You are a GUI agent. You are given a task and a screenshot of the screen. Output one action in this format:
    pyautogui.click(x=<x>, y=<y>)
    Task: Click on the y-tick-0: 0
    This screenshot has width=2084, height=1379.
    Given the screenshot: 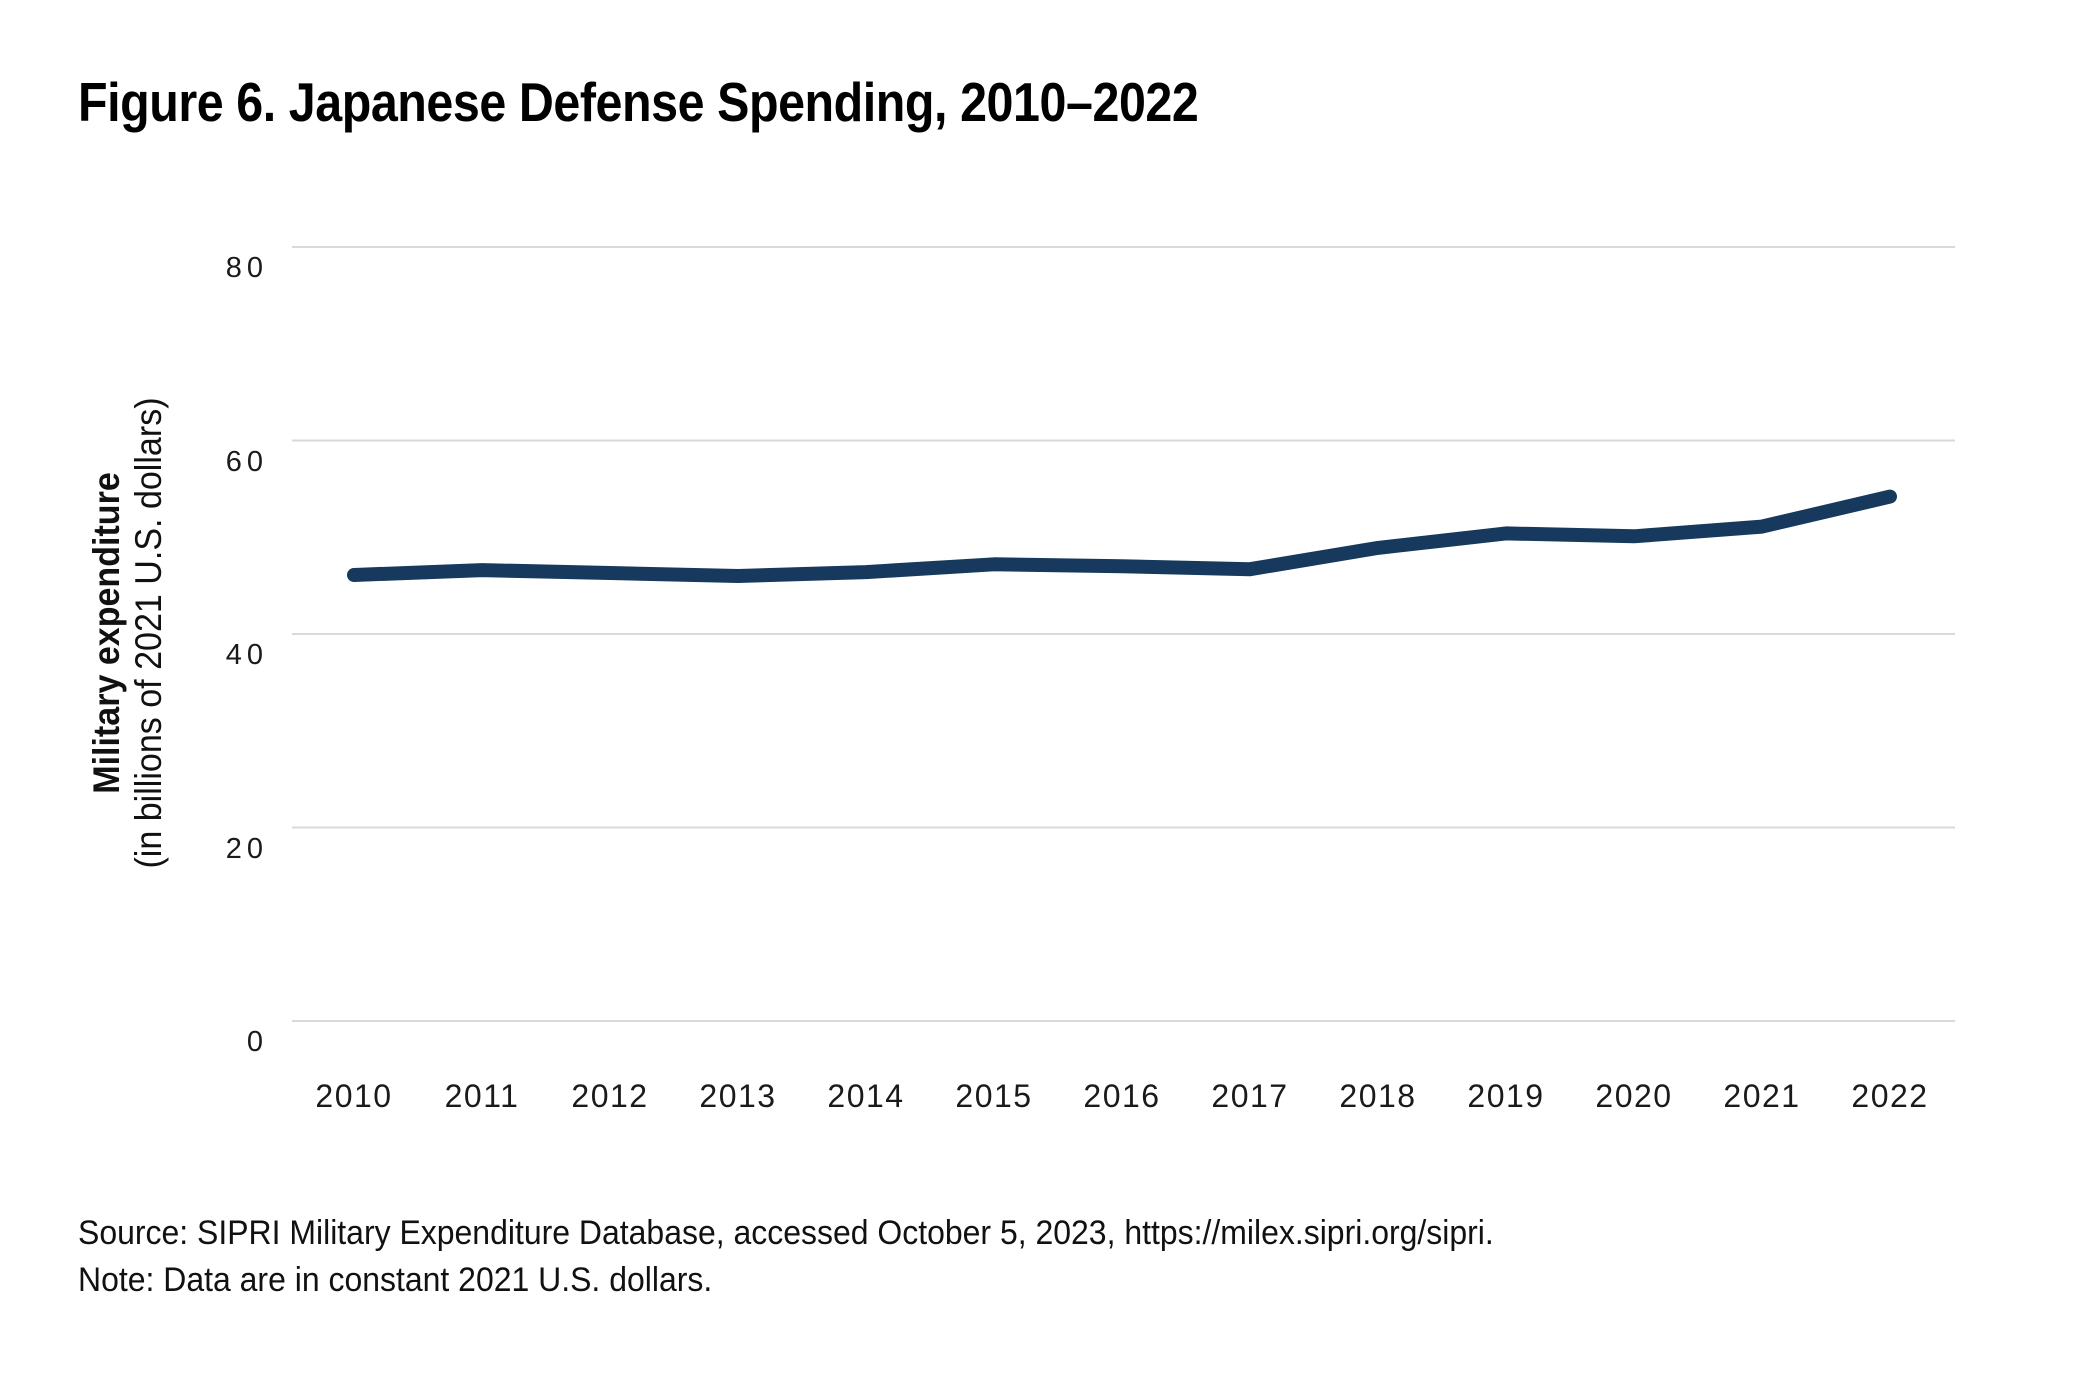 What is the action you would take?
    pyautogui.click(x=257, y=1042)
    